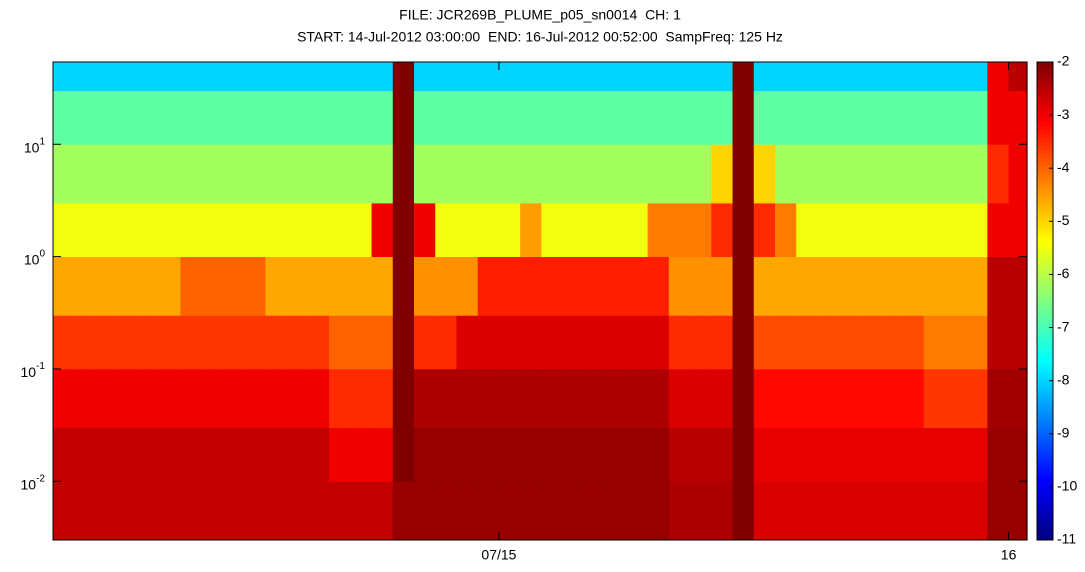  Describe the element at coordinates (1063, 114) in the screenshot. I see `colorbar-tick-label: -3` at that location.